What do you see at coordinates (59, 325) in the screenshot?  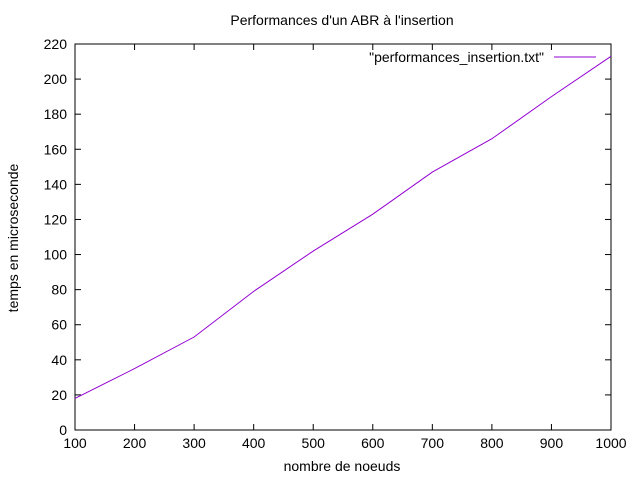 I see `y-tick-label: 60` at bounding box center [59, 325].